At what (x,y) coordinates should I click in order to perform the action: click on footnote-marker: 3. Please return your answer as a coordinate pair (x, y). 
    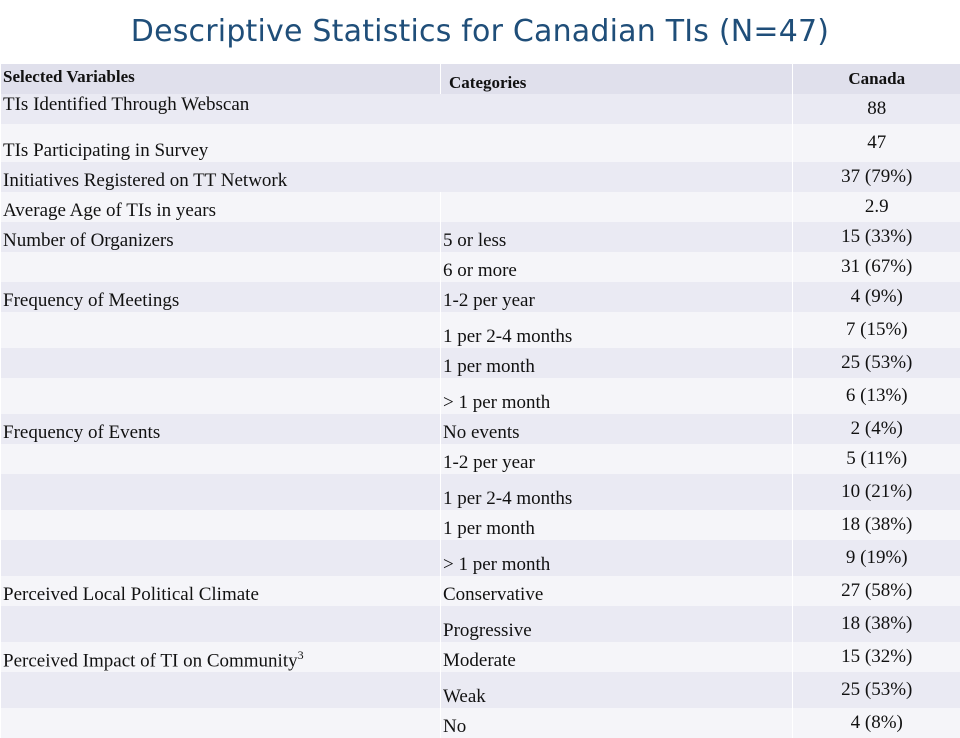
    Looking at the image, I should click on (301, 655).